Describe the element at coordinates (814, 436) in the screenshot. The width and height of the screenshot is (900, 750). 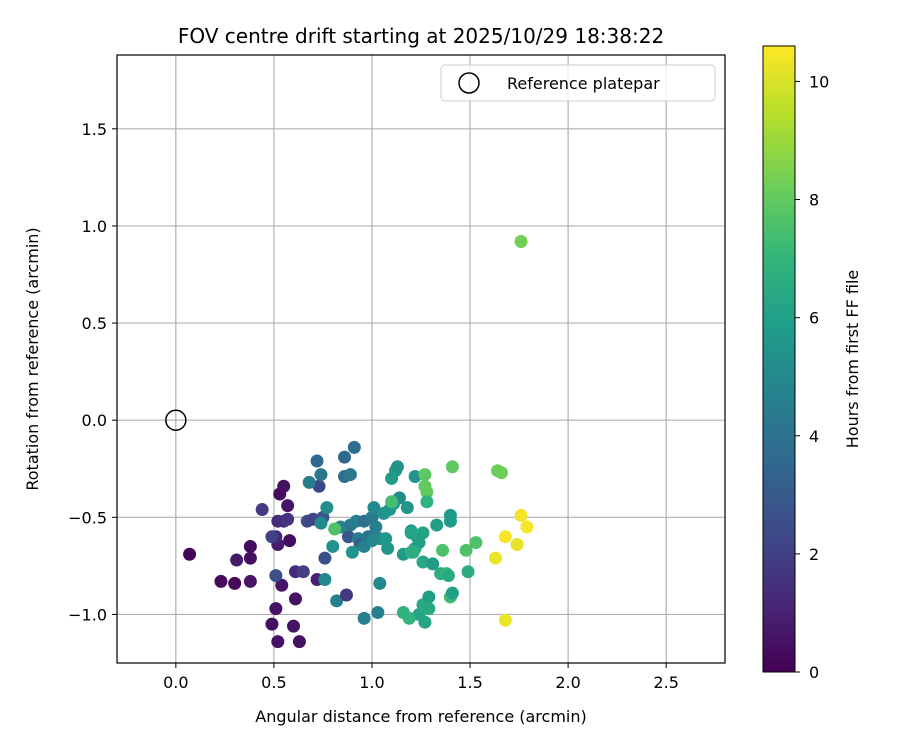
I see `colorbar-tick-label: 4` at that location.